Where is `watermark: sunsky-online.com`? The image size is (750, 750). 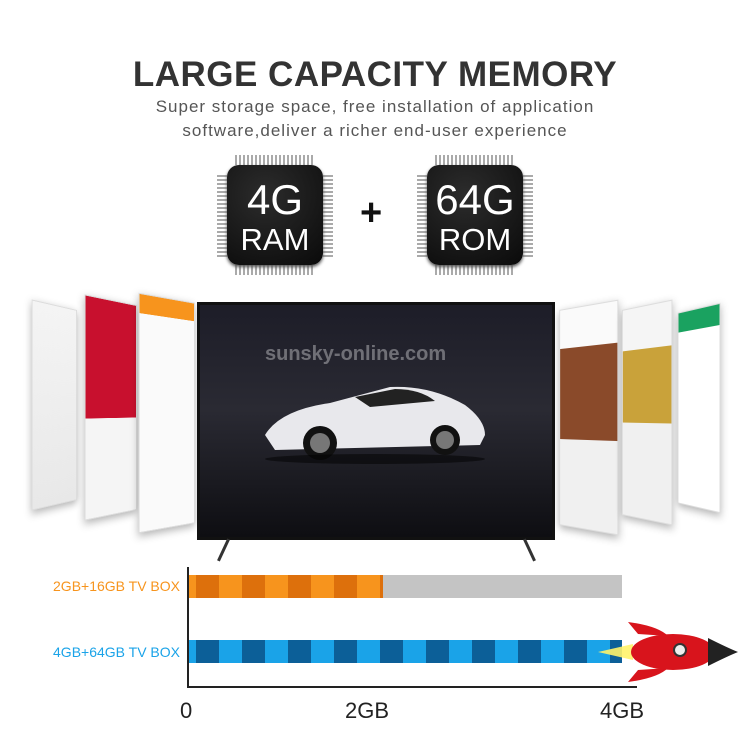
watermark: sunsky-online.com is located at coordinates (356, 354).